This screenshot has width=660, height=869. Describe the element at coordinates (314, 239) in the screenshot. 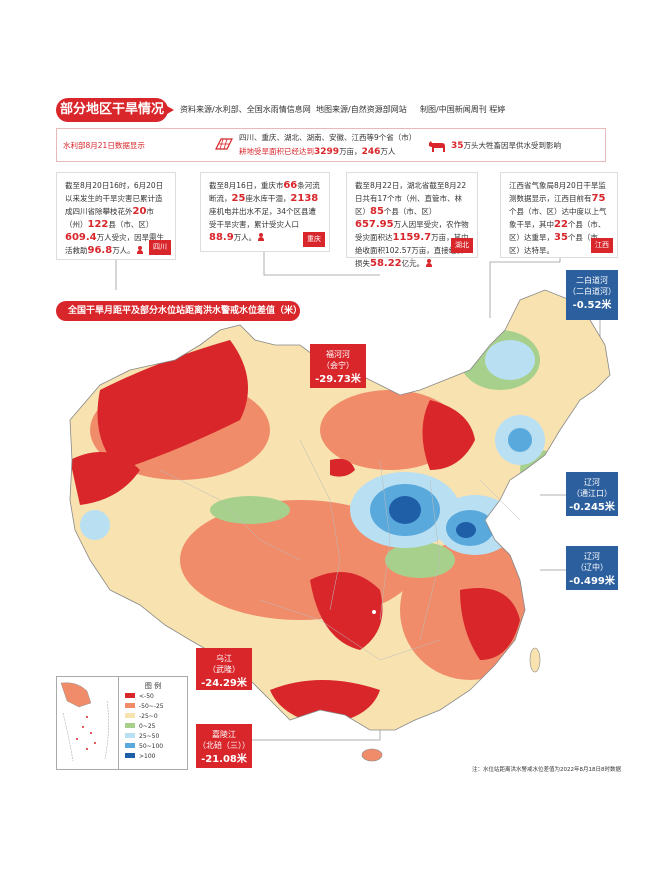

I see `card-tag-chongqing: 重庆` at that location.